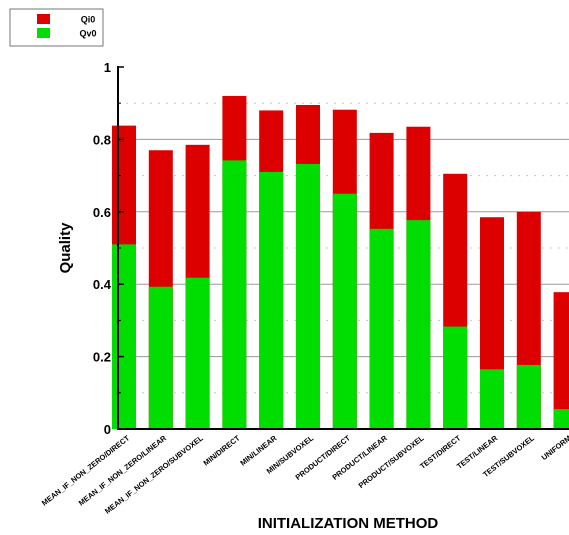  What do you see at coordinates (108, 248) in the screenshot?
I see `y-ticks: 0 0.2 0.4 0.6 0.8 1` at bounding box center [108, 248].